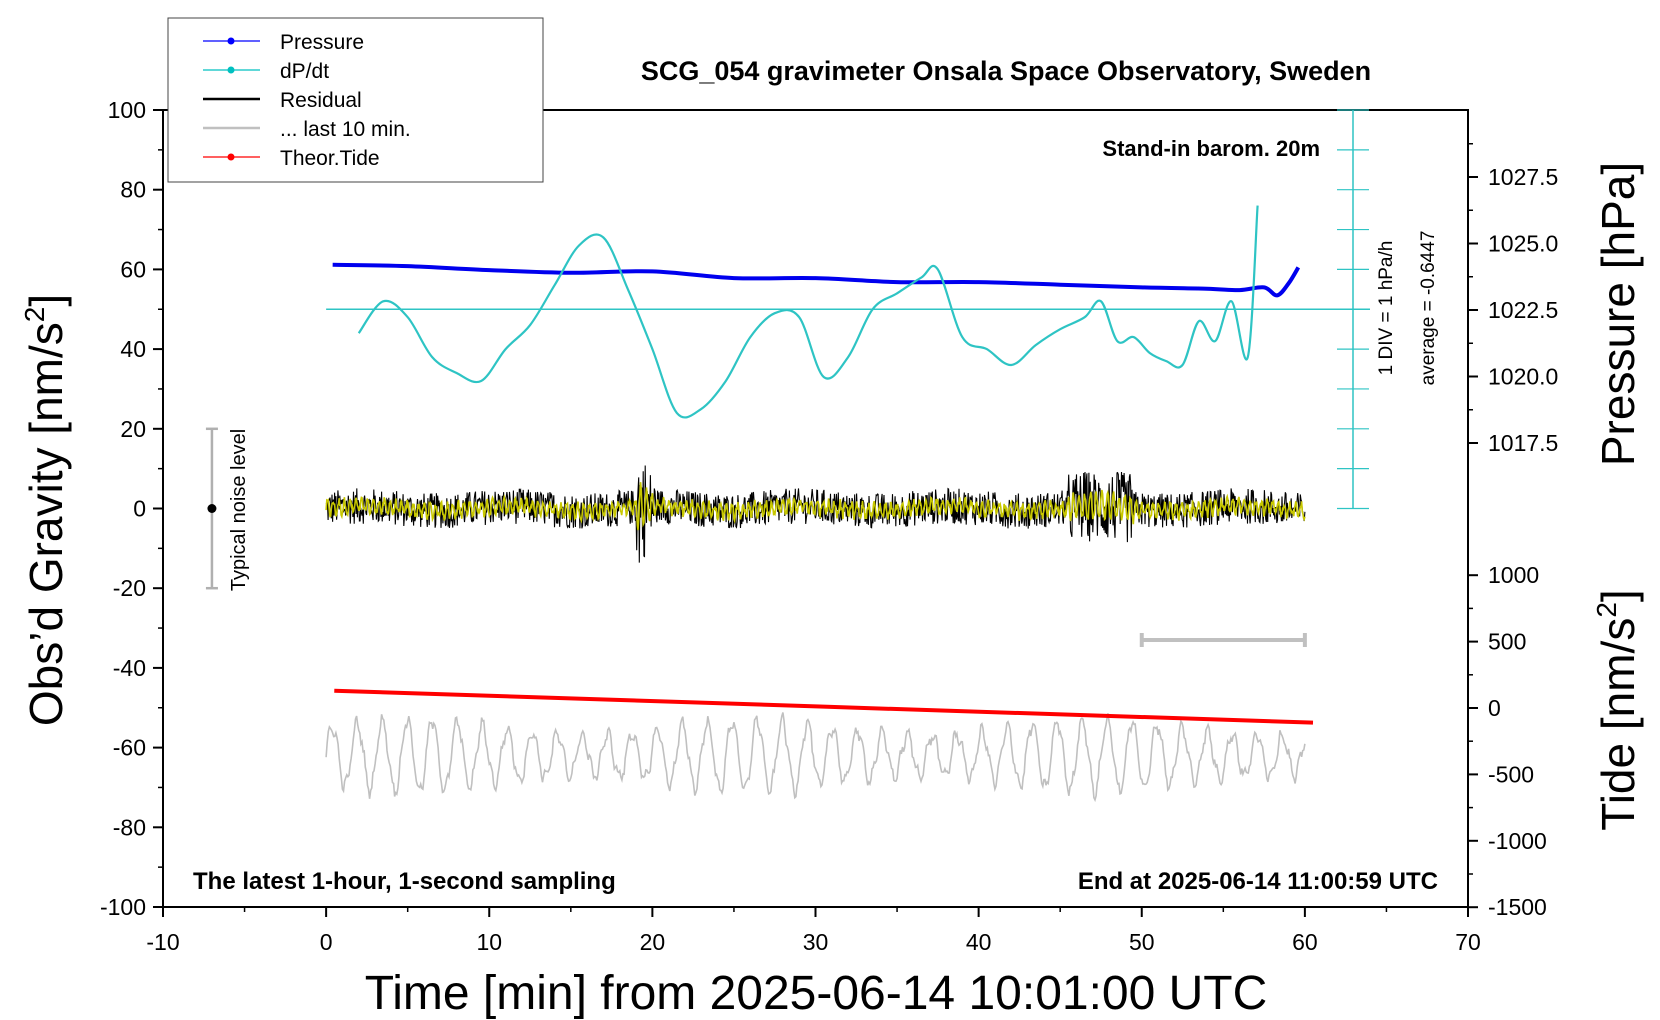 Image resolution: width=1660 pixels, height=1020 pixels. I want to click on x-tick-label: 30, so click(816, 942).